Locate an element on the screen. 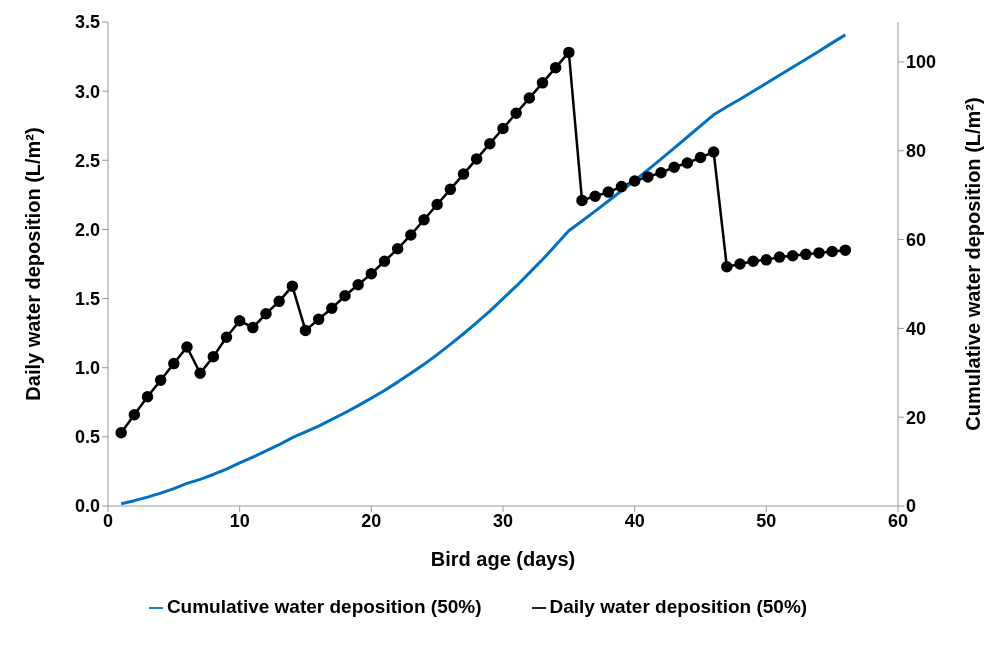  y-tick-label: 1.5 is located at coordinates (87, 298).